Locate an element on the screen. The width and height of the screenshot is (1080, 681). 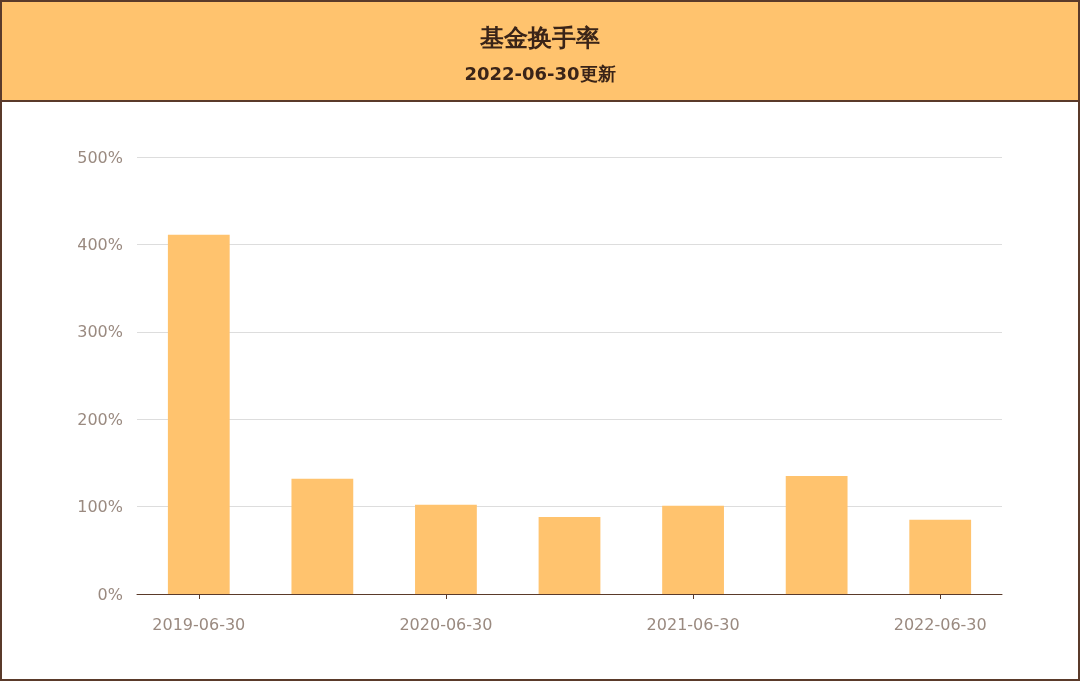
y-tick-label: 300% is located at coordinates (100, 332).